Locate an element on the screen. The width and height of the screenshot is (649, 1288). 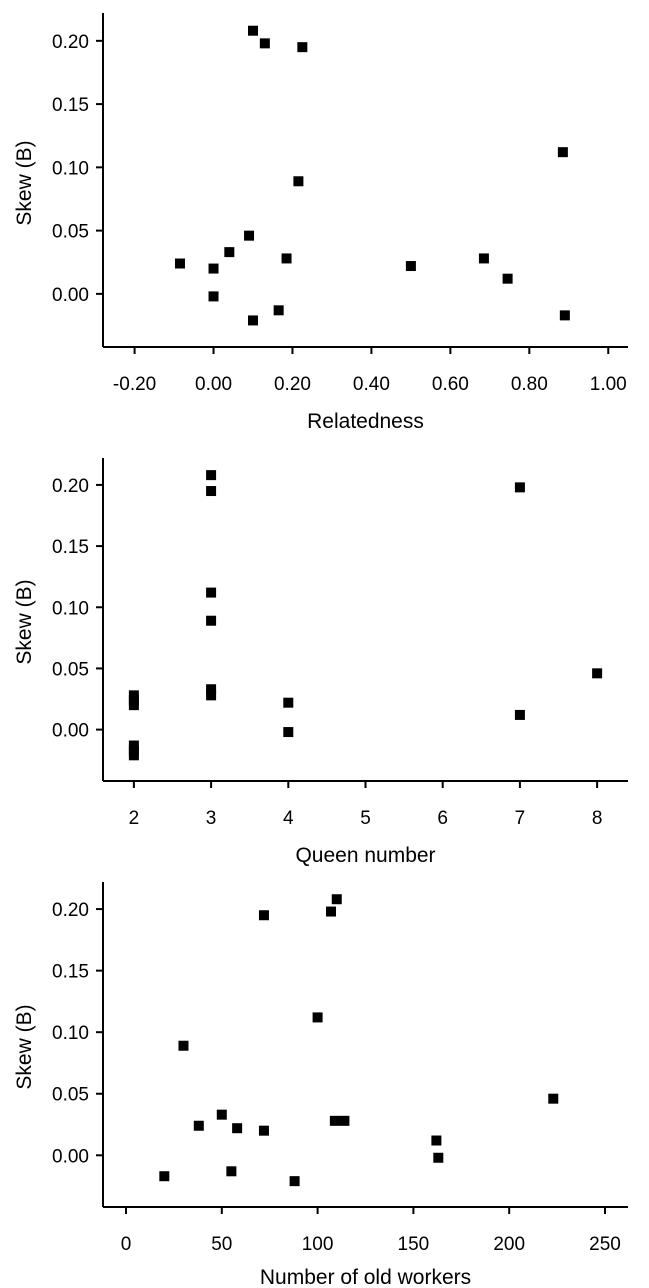
x-tick-label: 1.00 is located at coordinates (608, 384).